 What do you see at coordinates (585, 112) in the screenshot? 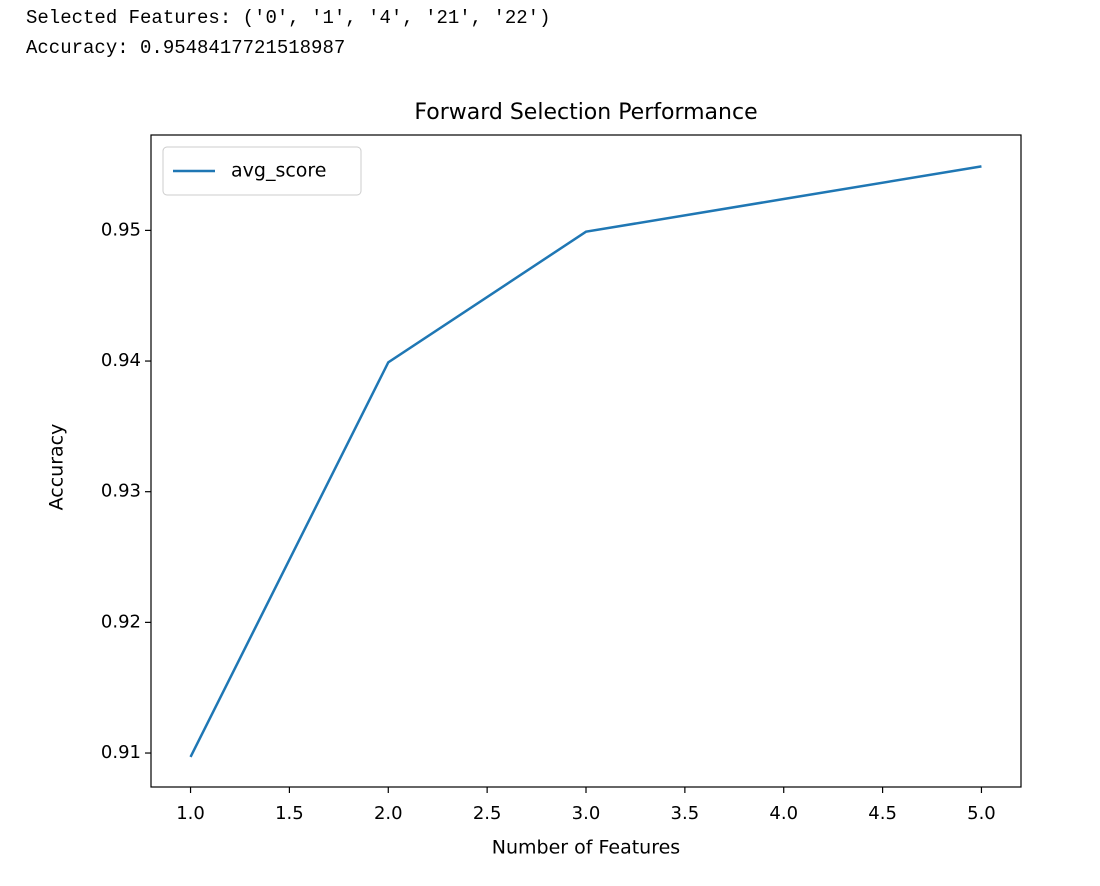
I see `chart-title: Forward Selection Performance` at bounding box center [585, 112].